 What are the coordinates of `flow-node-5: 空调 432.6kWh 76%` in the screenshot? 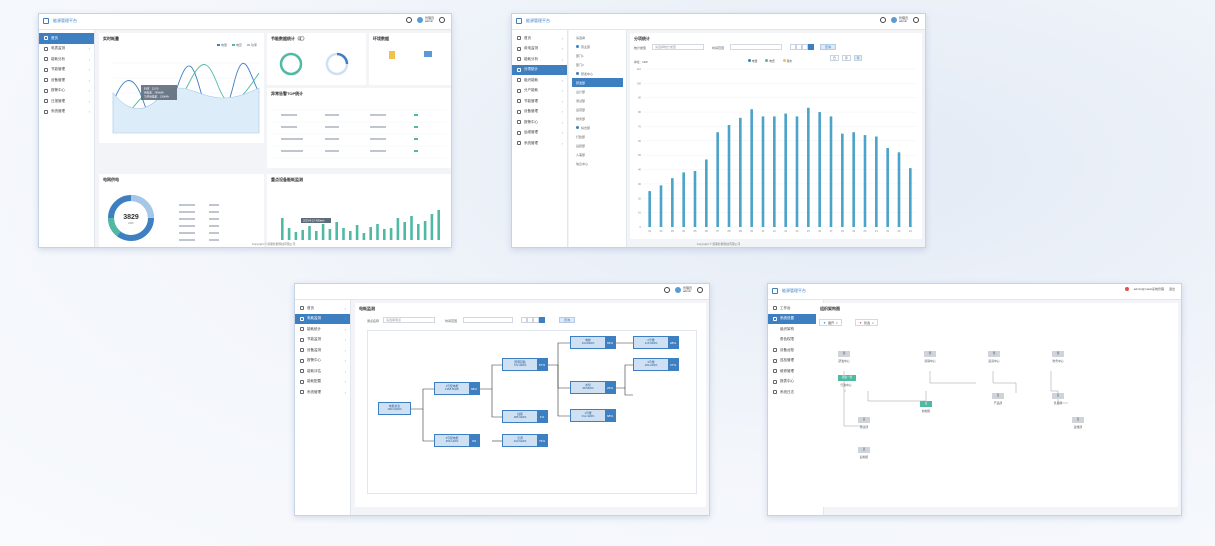 It's located at (525, 440).